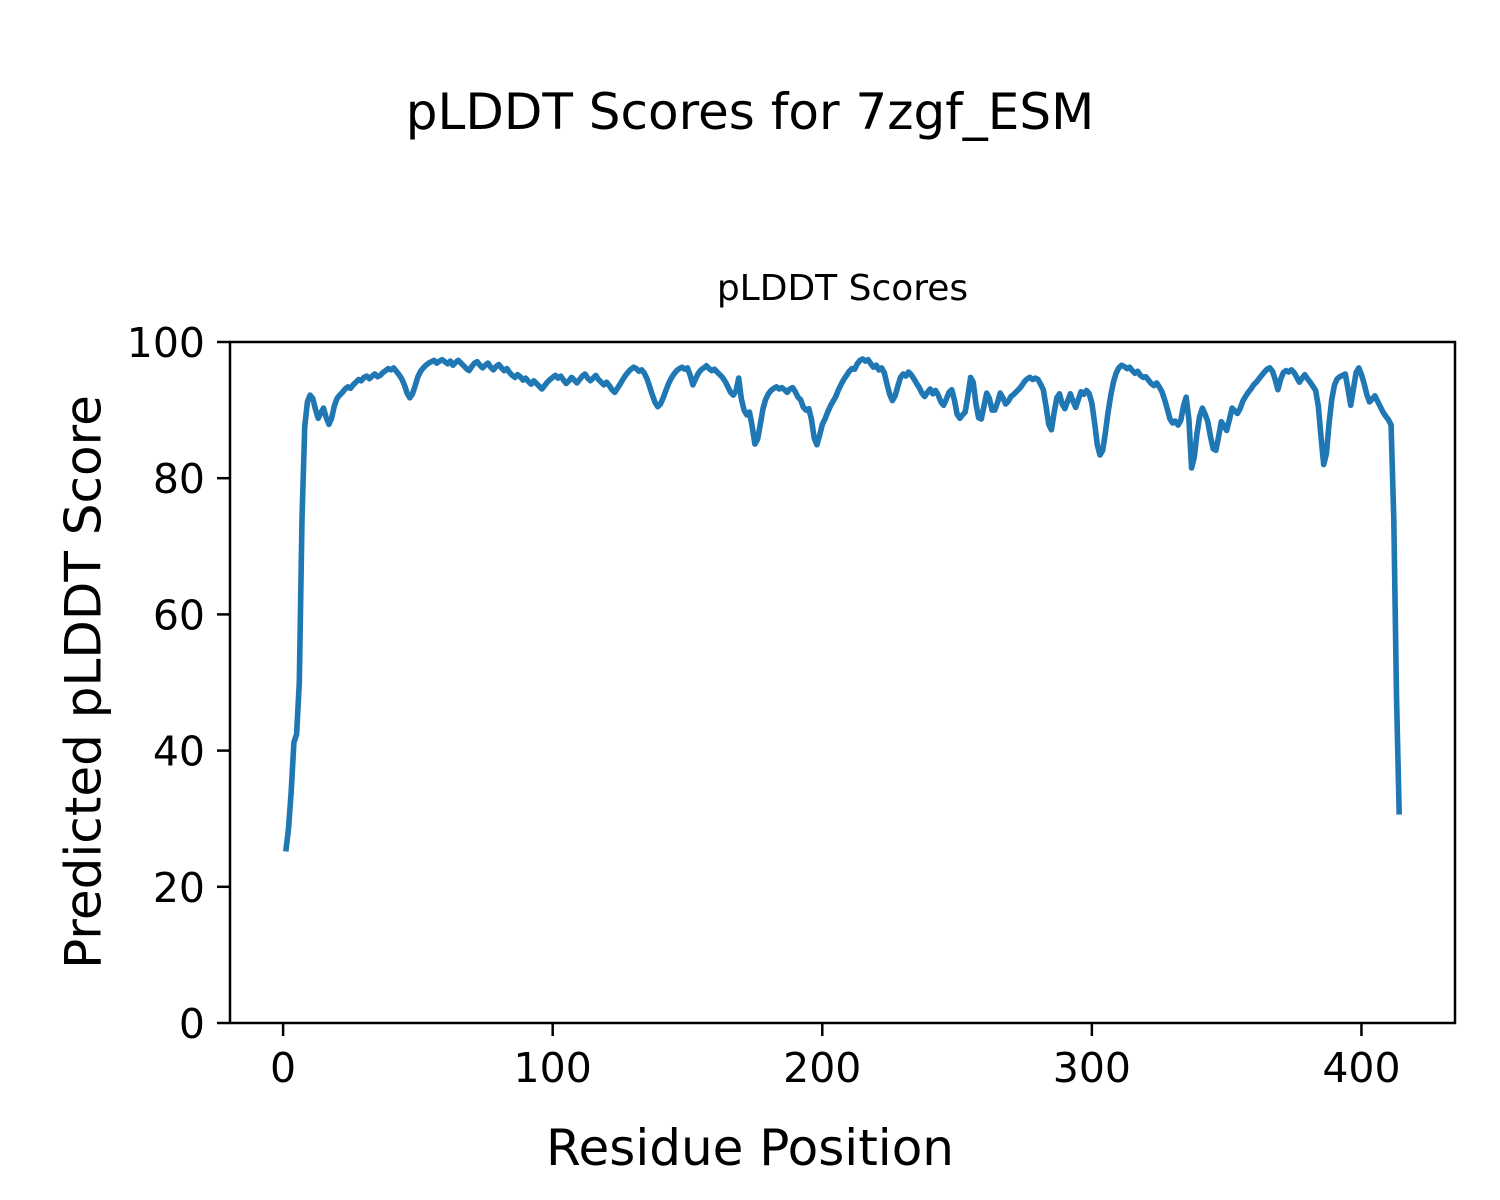 The height and width of the screenshot is (1200, 1500). I want to click on y-tick-label: 20, so click(179, 888).